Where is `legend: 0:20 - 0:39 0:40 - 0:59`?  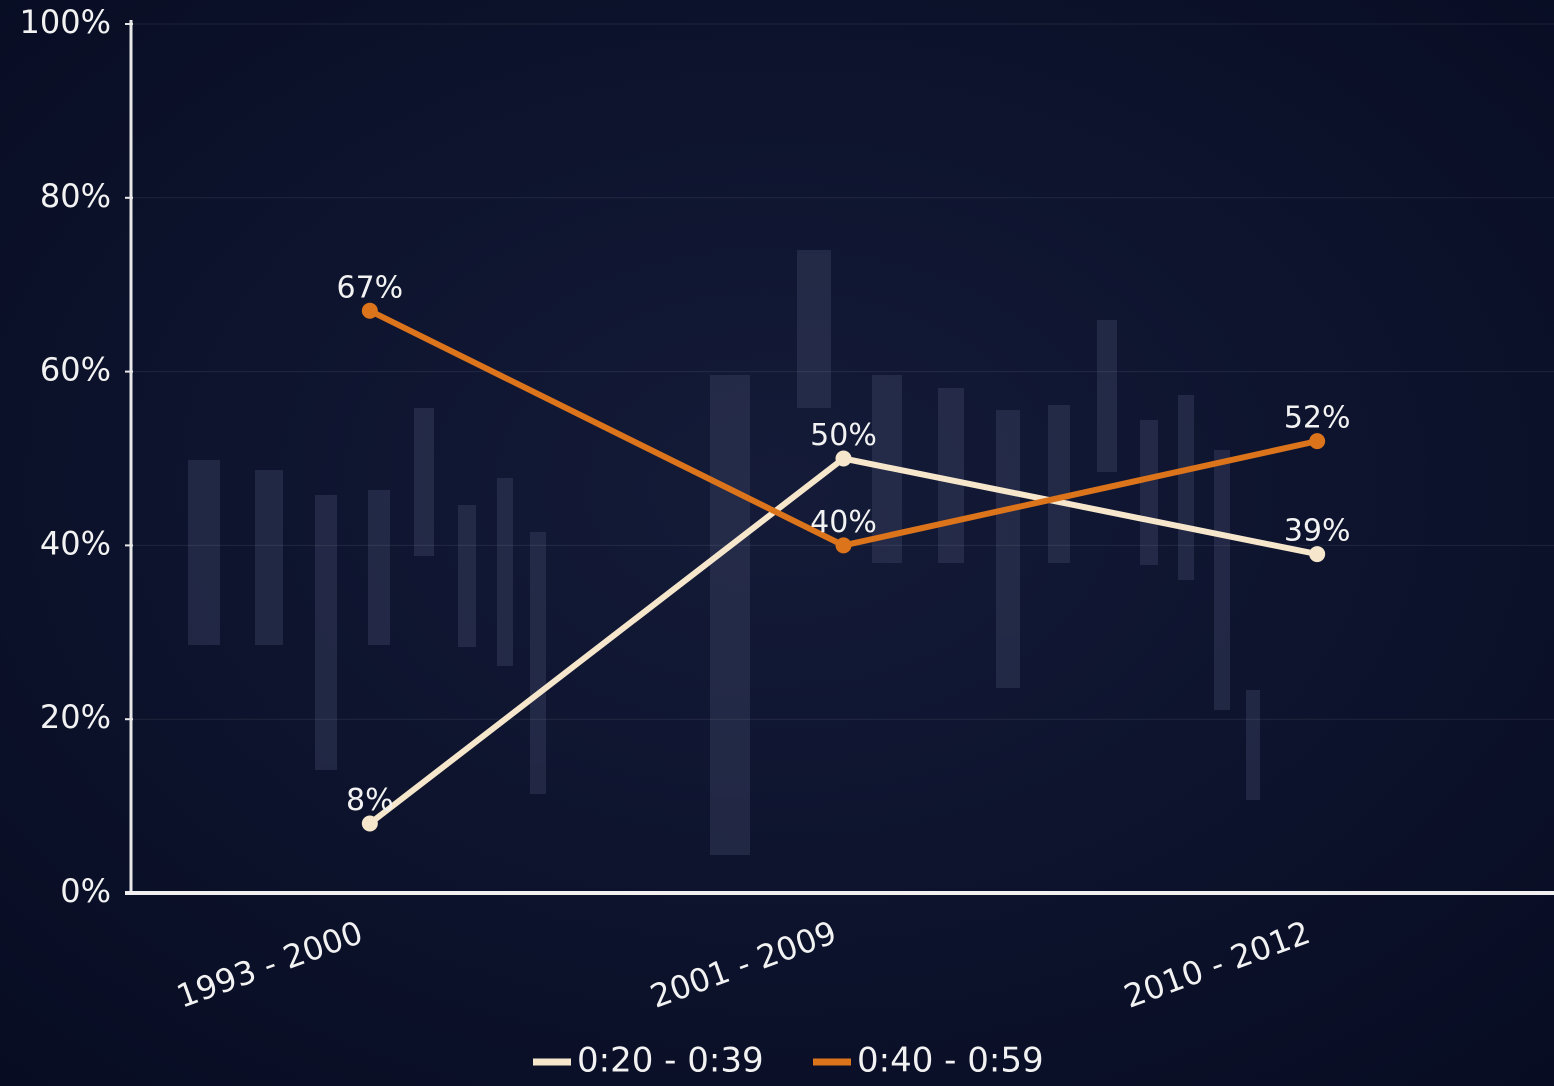 legend: 0:20 - 0:39 0:40 - 0:59 is located at coordinates (788, 1061).